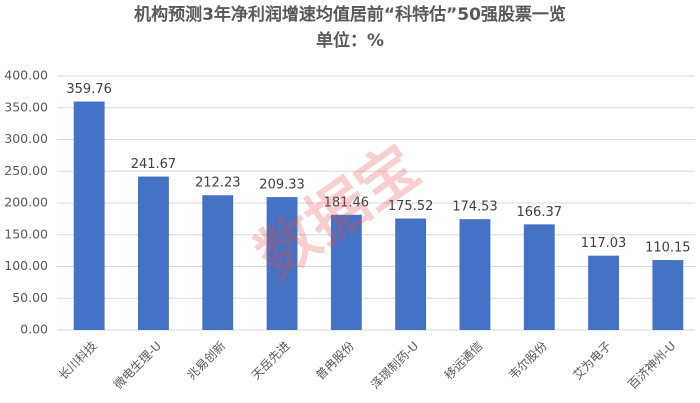 This screenshot has height=403, width=700. I want to click on y-tick-label: 0.00, so click(34, 329).